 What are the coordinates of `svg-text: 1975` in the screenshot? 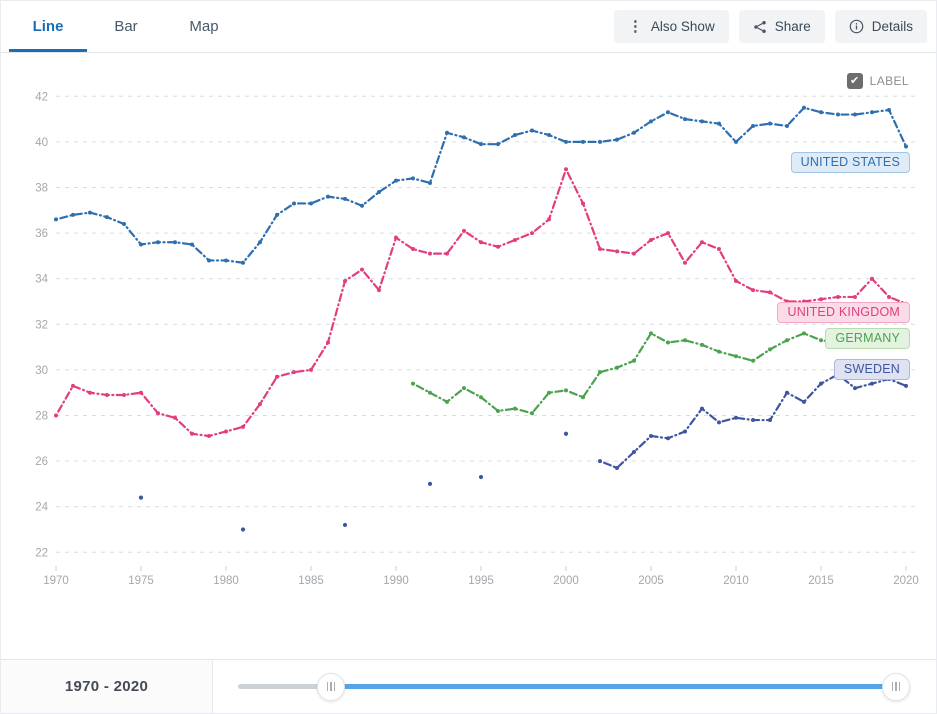 It's located at (141, 581).